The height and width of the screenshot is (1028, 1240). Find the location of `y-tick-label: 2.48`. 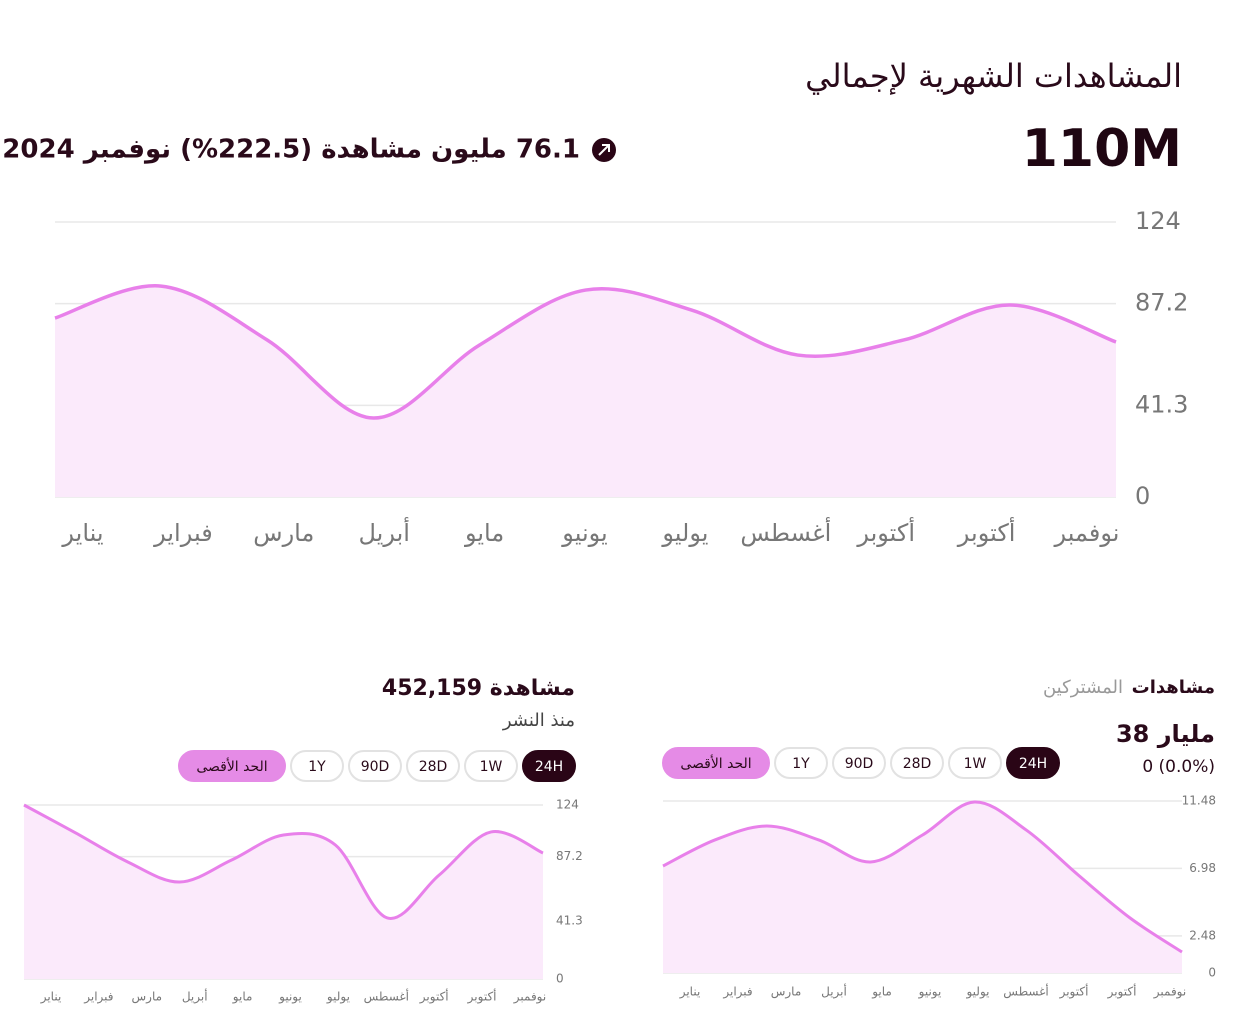

y-tick-label: 2.48 is located at coordinates (1202, 935).